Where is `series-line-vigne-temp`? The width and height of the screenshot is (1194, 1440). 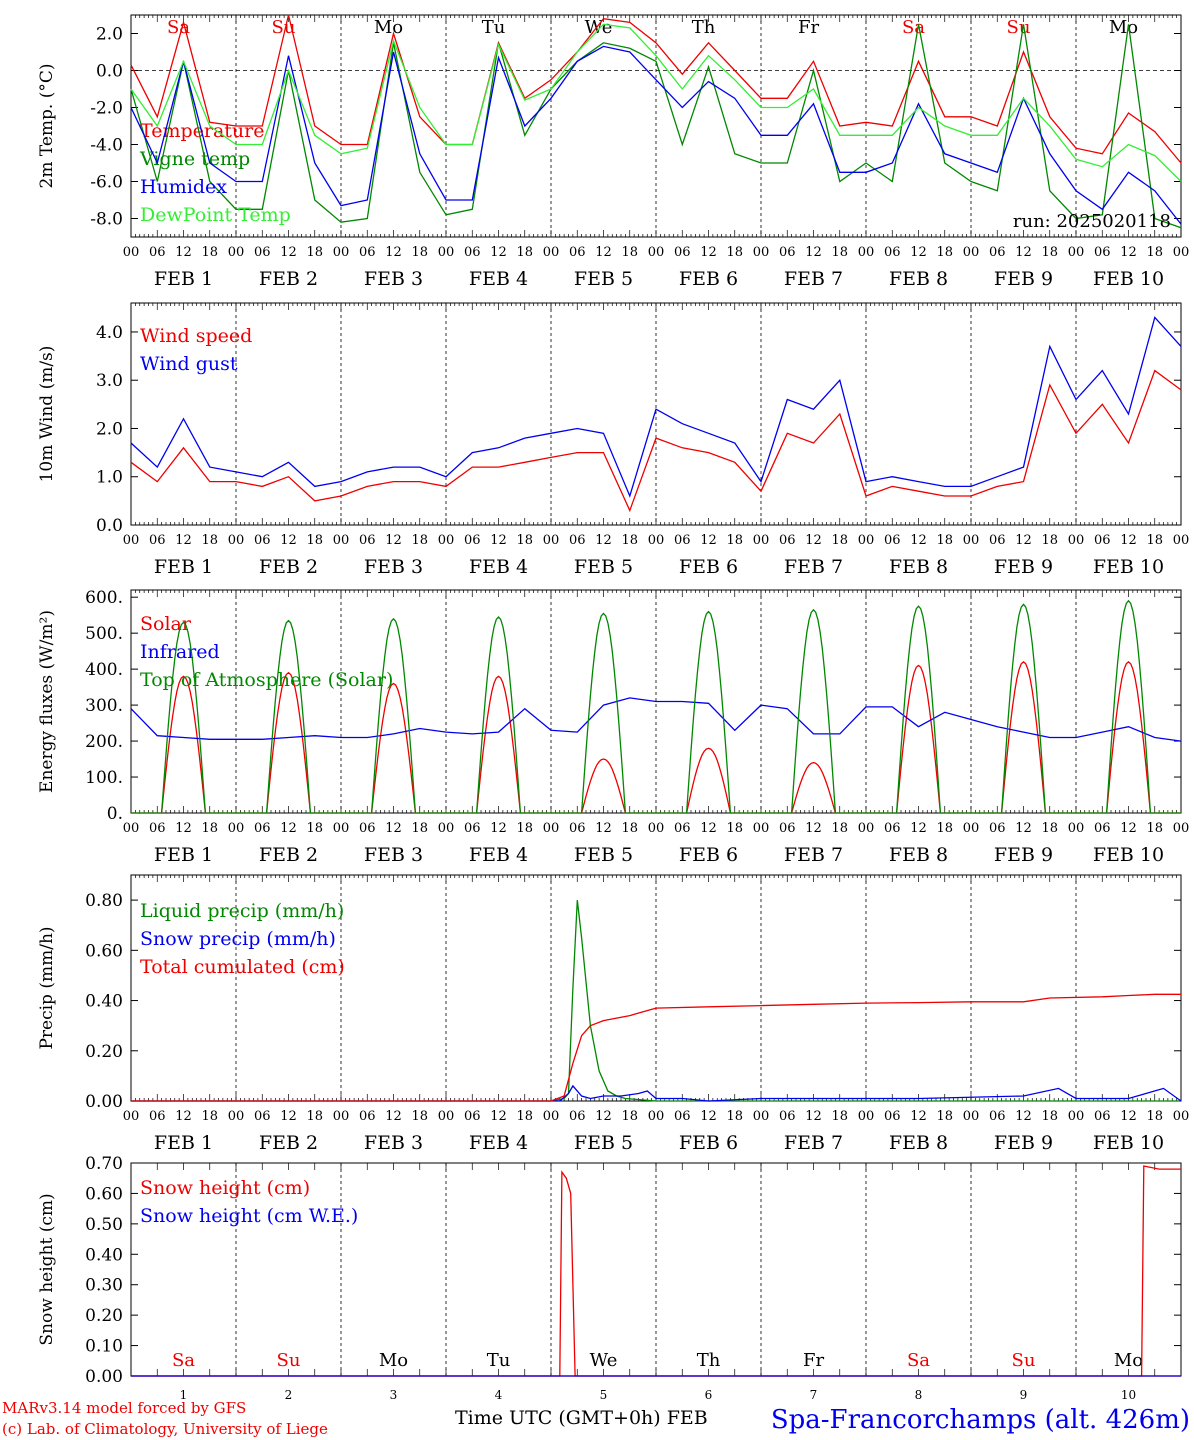 series-line-vigne-temp is located at coordinates (656, 126).